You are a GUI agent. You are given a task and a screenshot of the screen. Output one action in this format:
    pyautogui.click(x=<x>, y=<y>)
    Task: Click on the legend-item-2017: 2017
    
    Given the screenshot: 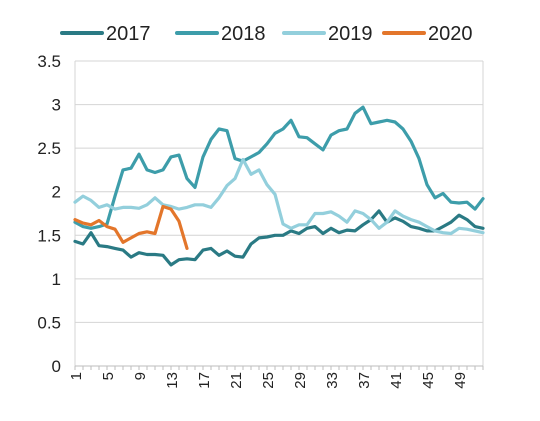 What is the action you would take?
    pyautogui.click(x=105, y=34)
    